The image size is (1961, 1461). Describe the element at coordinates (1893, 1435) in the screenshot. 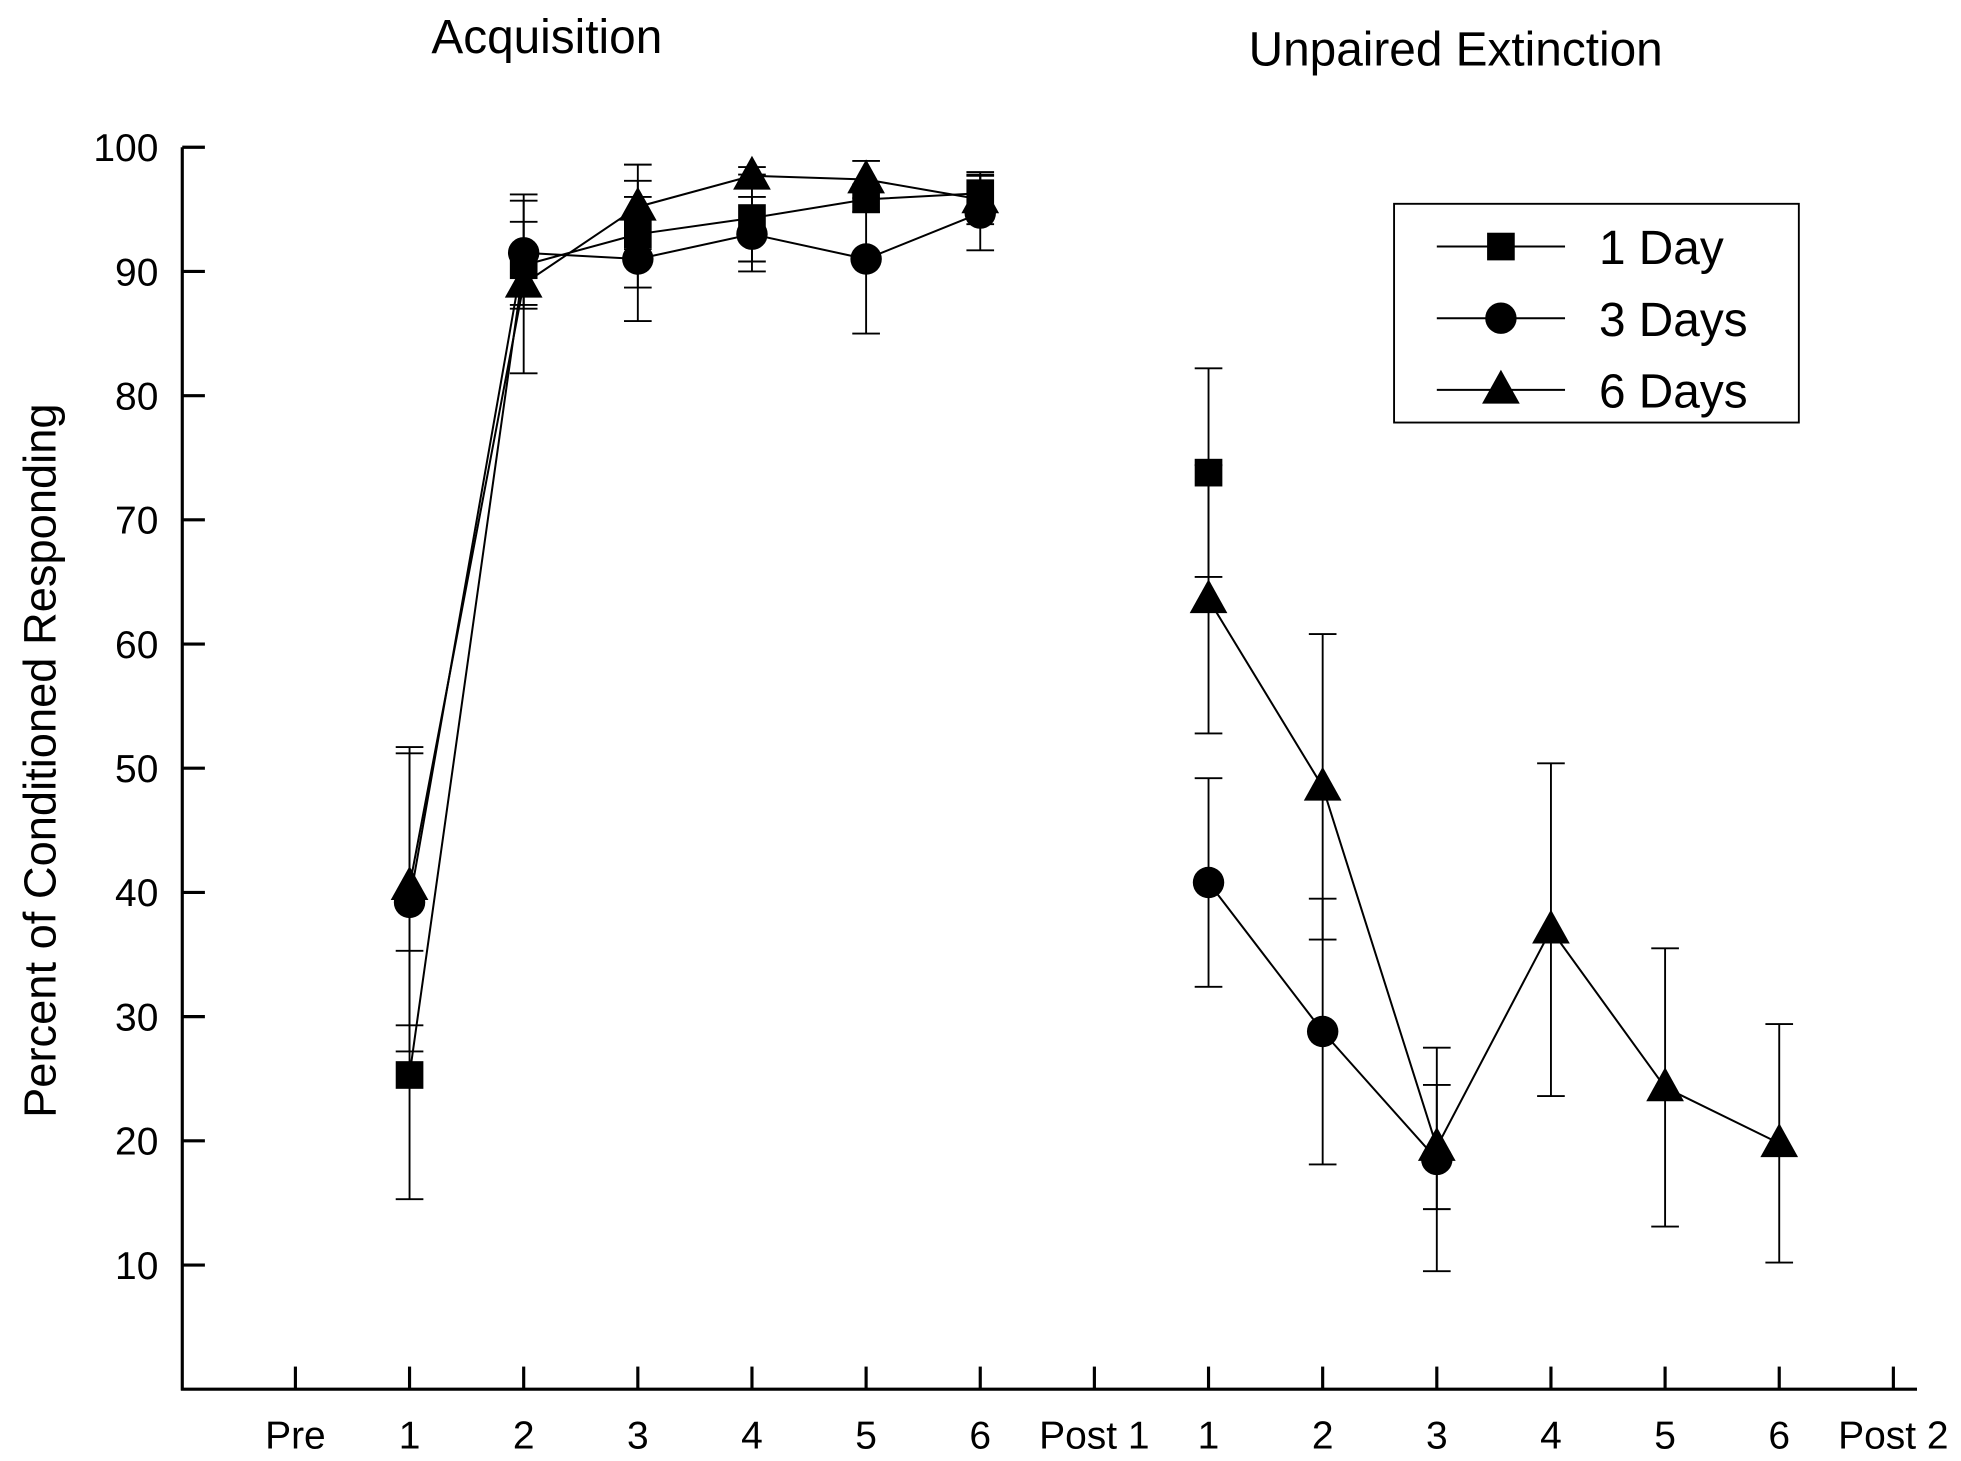

I see `x-tick-label: Post 2` at that location.